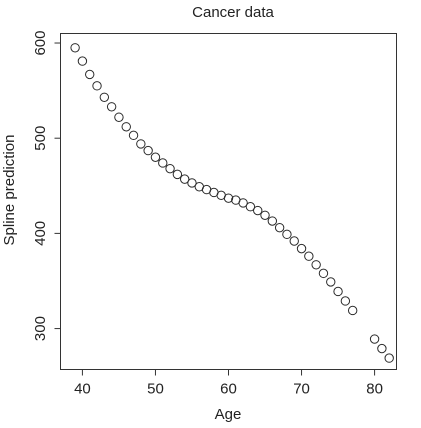  Describe the element at coordinates (40, 328) in the screenshot. I see `y-tick-label: 300` at that location.